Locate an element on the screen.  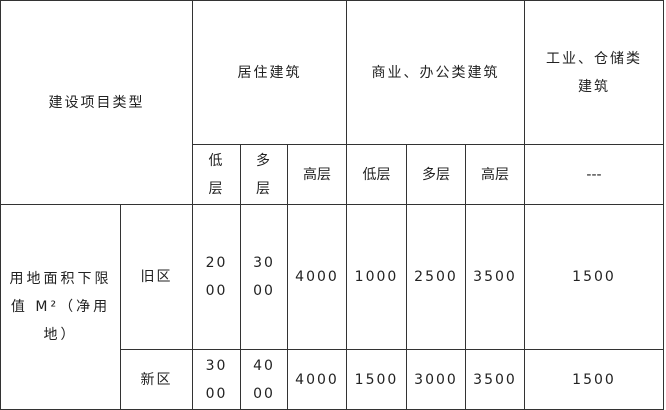
corner-header-text: 建设项目类型 is located at coordinates (96, 102).